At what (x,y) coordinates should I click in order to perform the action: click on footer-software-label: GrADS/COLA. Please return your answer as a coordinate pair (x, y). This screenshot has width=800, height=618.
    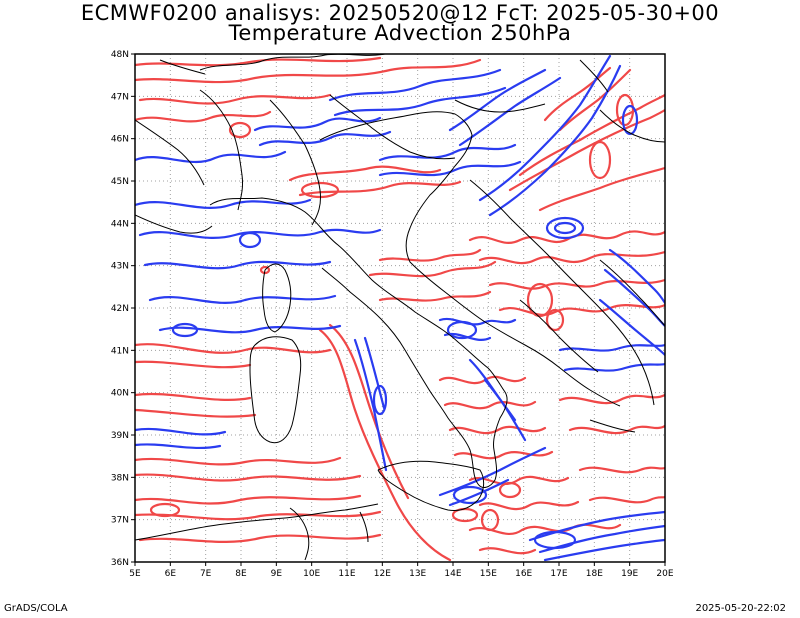
    Looking at the image, I should click on (36, 608).